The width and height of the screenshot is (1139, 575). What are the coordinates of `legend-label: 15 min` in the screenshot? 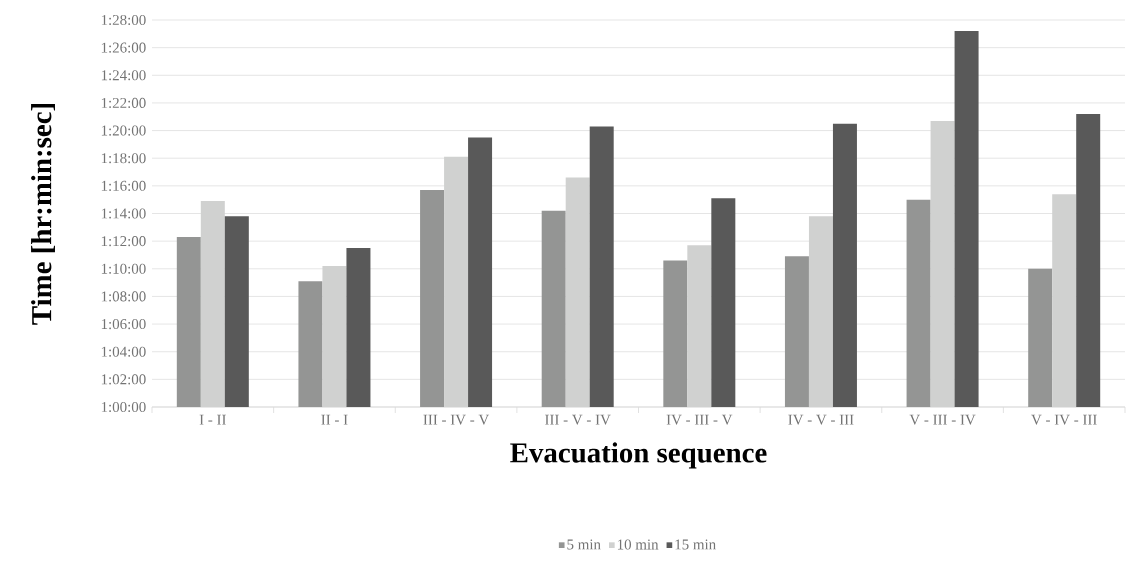 It's located at (695, 544).